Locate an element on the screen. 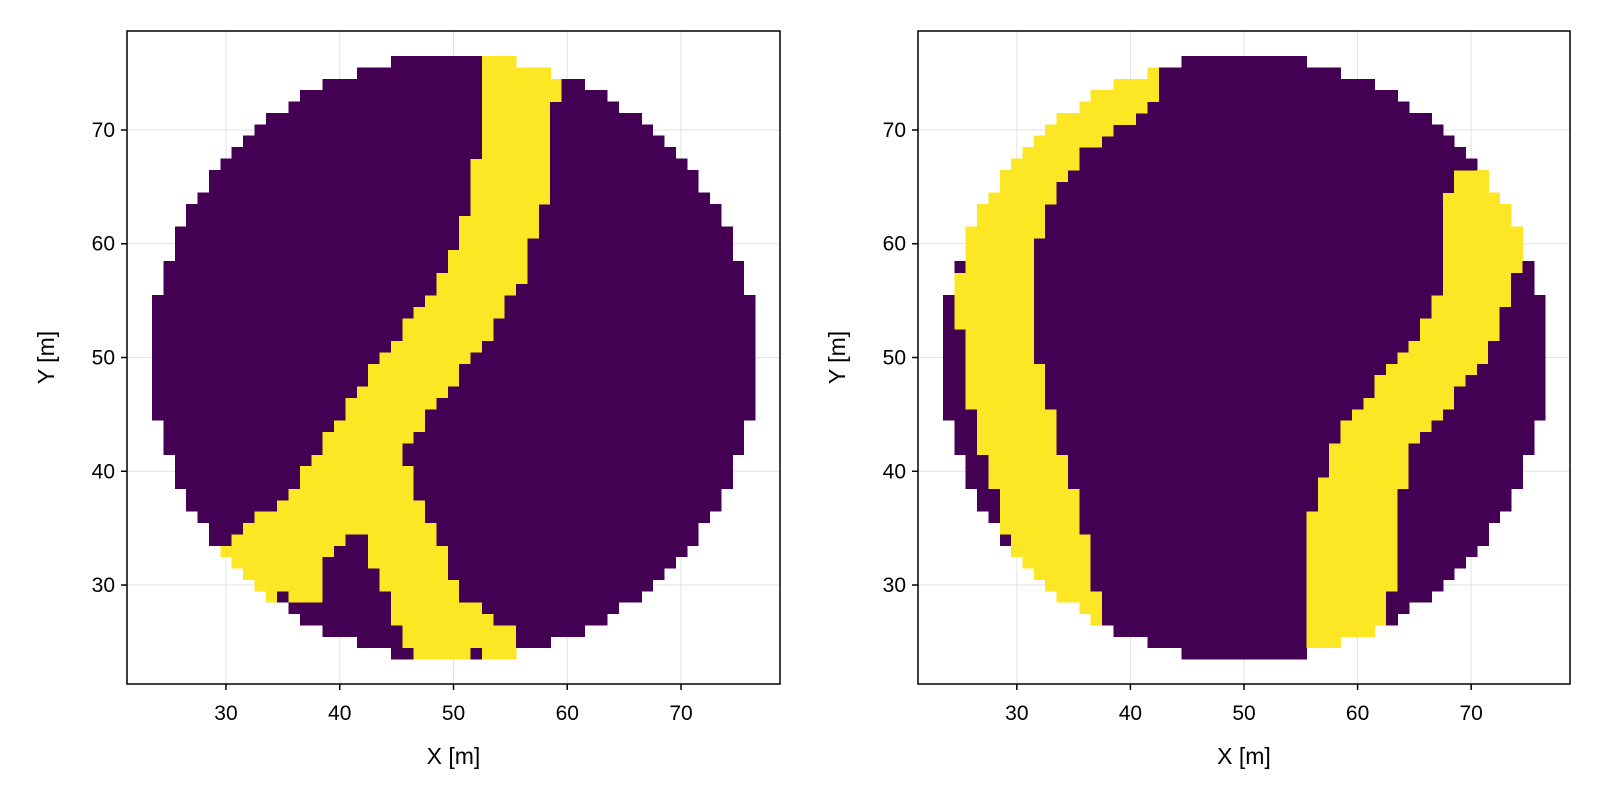 This screenshot has height=800, width=1600. x-tick-label: 40 is located at coordinates (1130, 713).